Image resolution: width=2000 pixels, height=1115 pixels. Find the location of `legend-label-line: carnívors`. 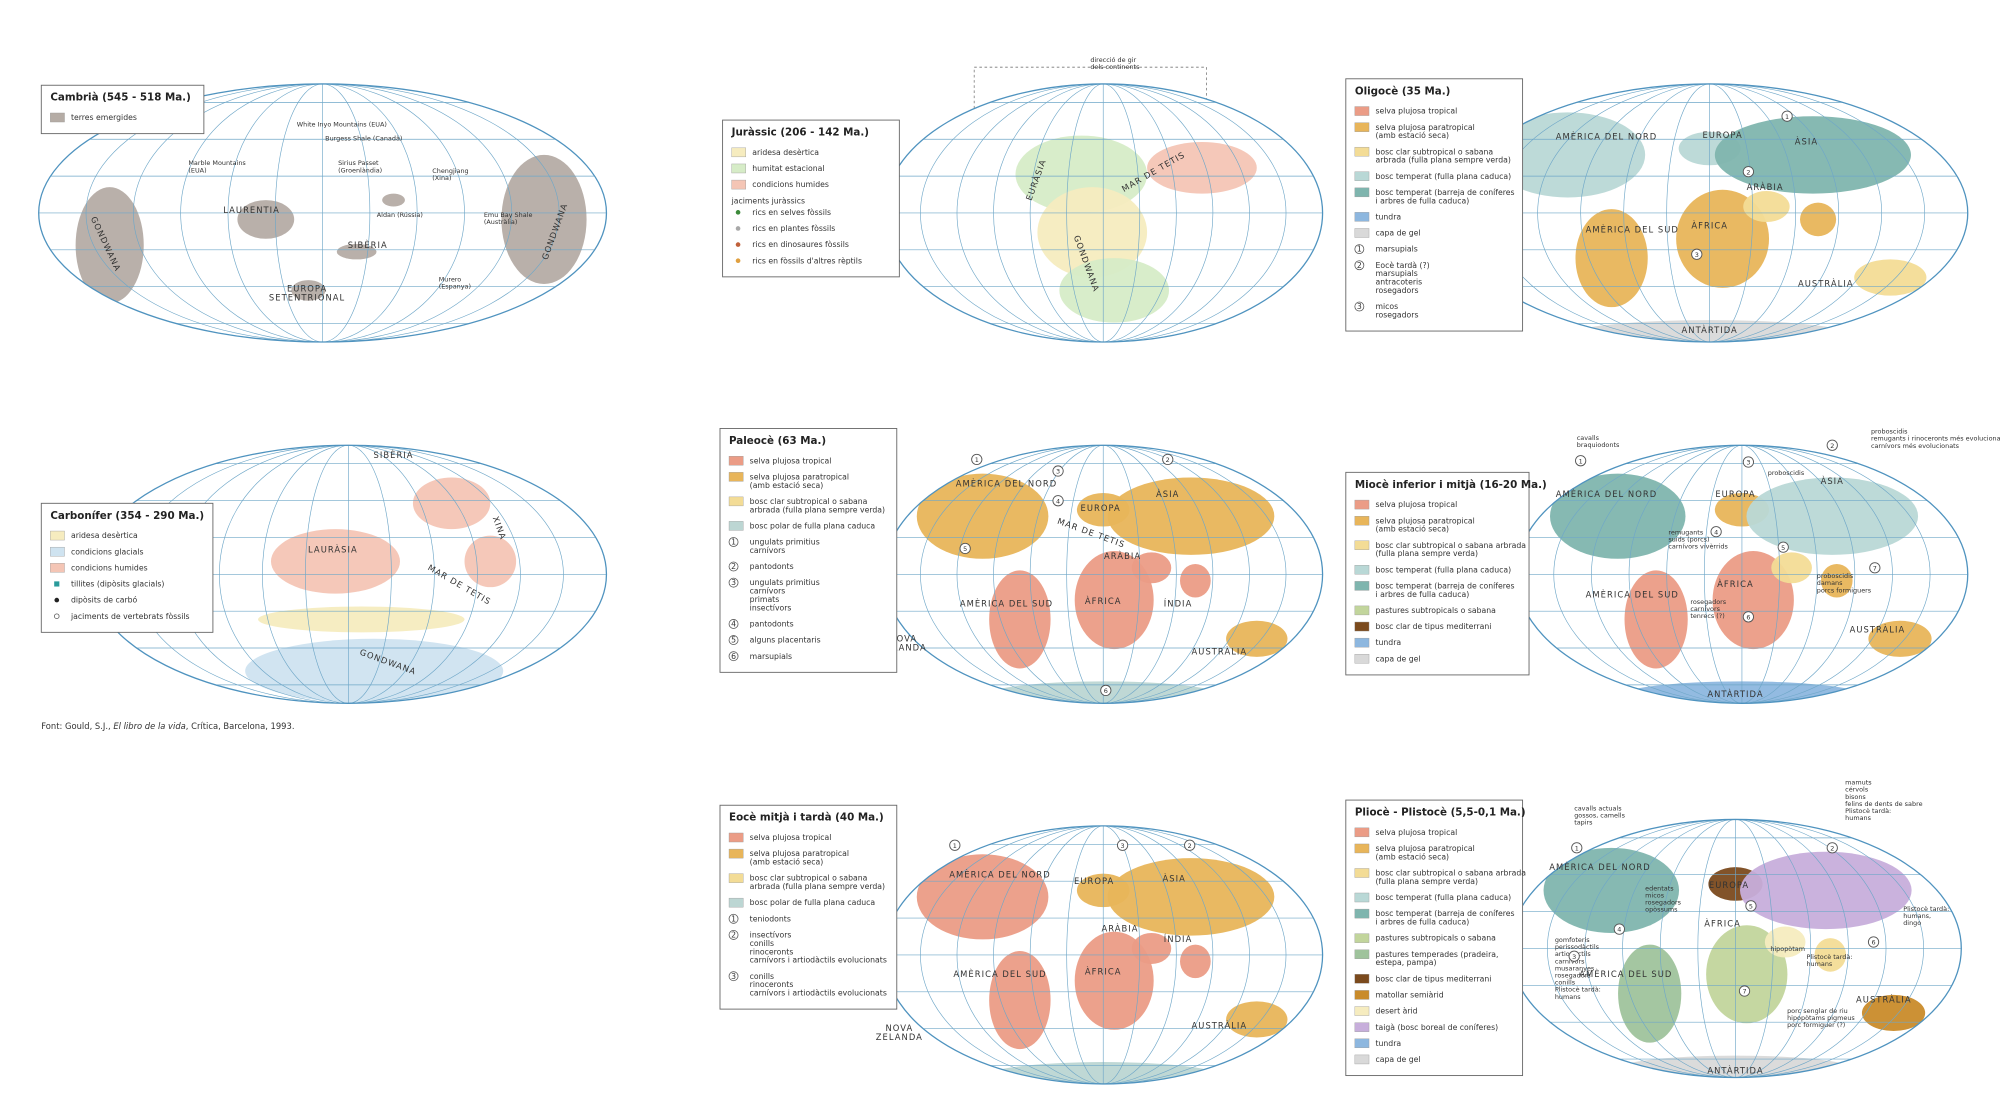

legend-label-line: carnívors is located at coordinates (768, 591).